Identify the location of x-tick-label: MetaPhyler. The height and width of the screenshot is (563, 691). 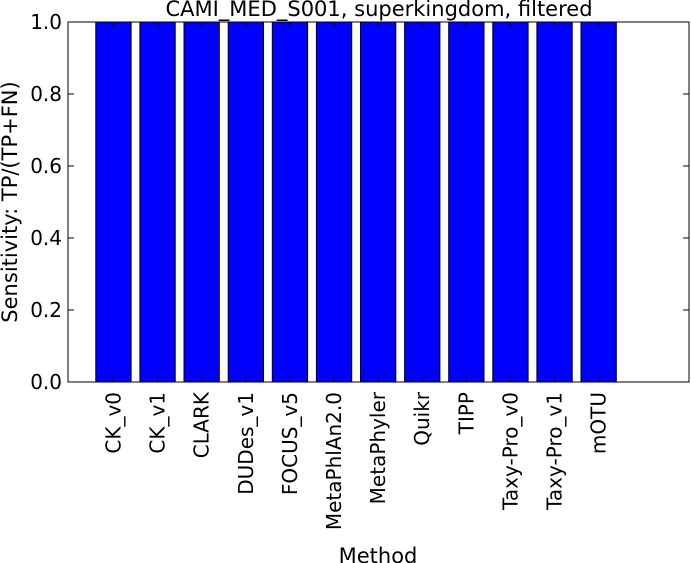
(378, 447).